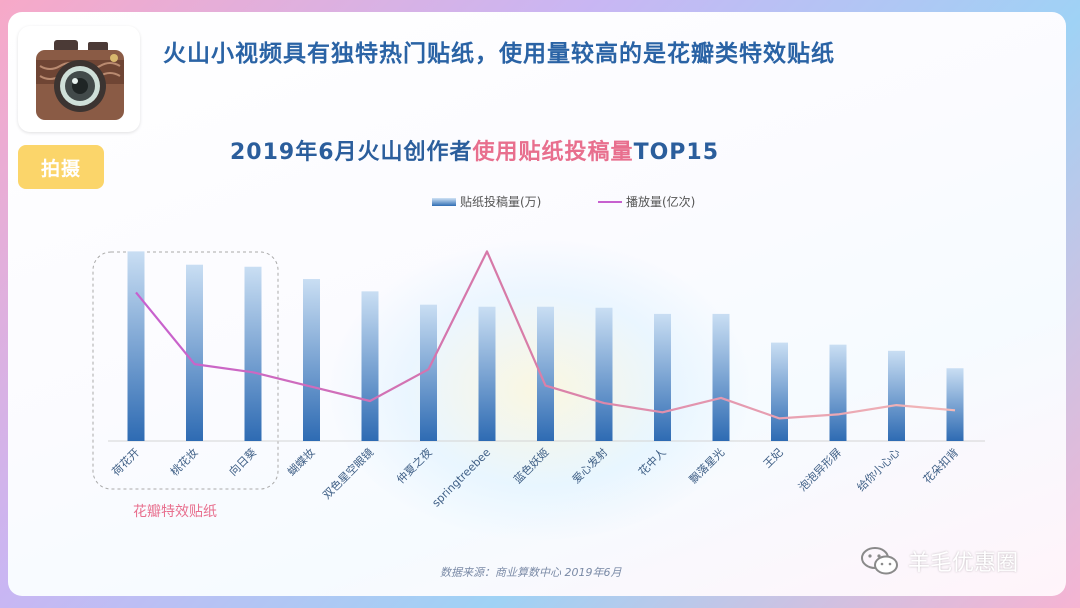 The width and height of the screenshot is (1080, 608). What do you see at coordinates (610, 201) in the screenshot?
I see `legend-line-swatch` at bounding box center [610, 201].